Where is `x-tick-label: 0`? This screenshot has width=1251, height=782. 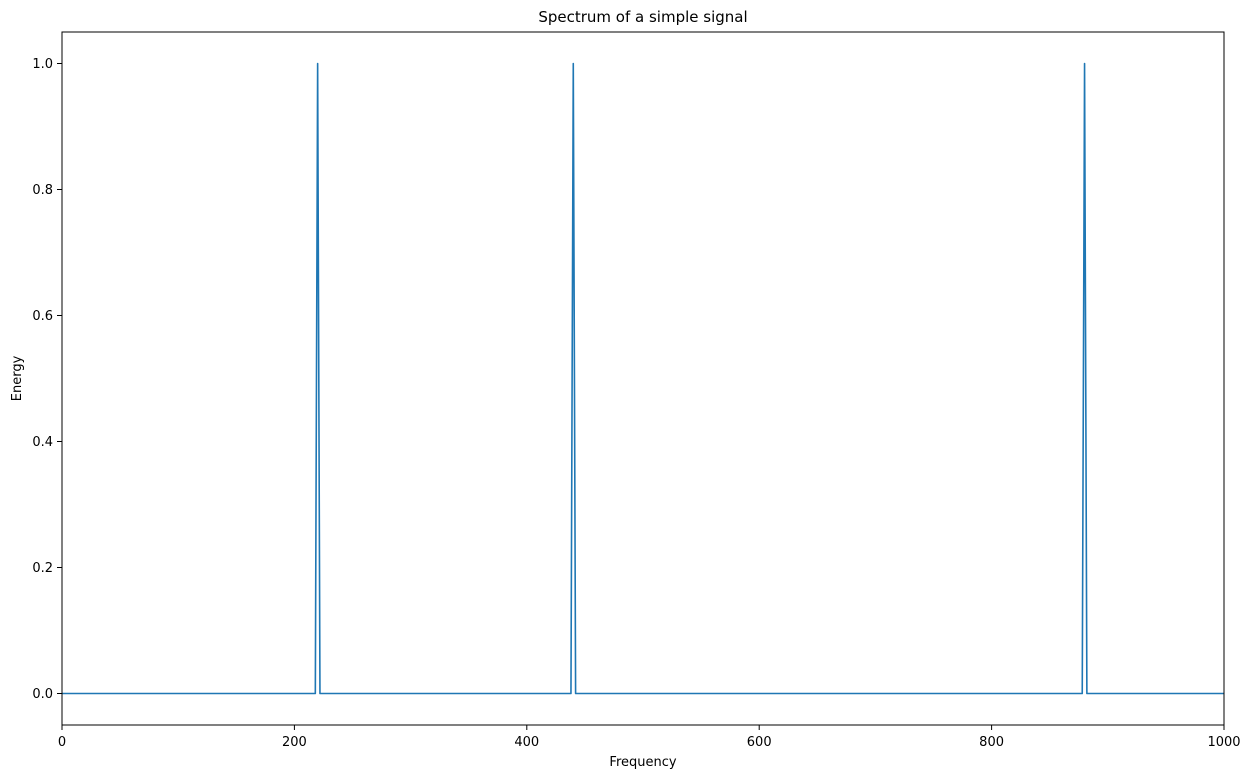
x-tick-label: 0 is located at coordinates (62, 742).